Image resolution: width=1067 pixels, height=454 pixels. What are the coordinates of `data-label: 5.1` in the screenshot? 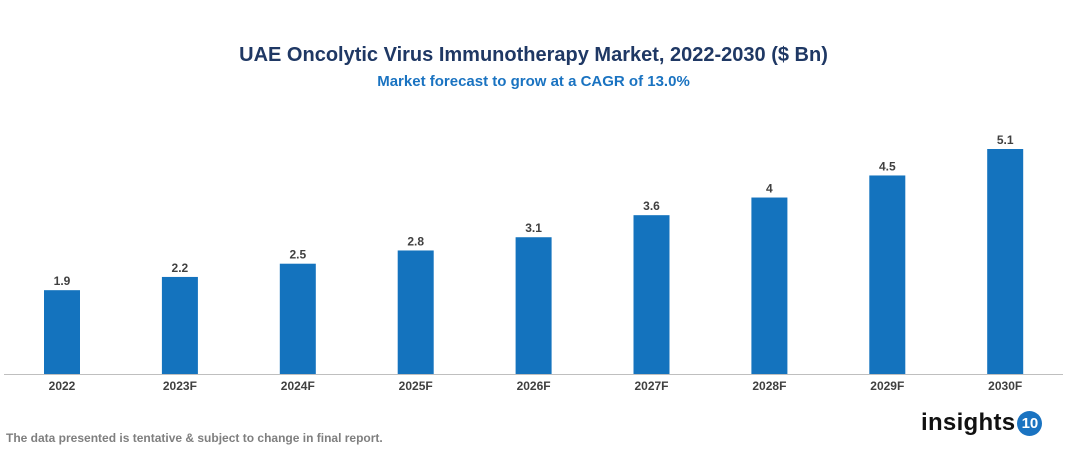 It's located at (1005, 140).